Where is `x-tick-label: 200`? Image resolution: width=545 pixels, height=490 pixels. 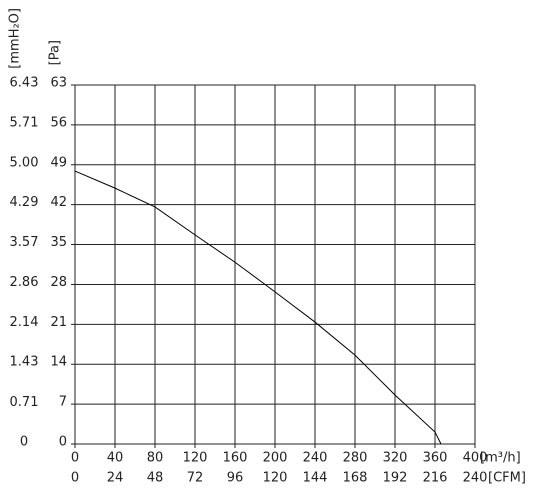 x-tick-label: 200 is located at coordinates (275, 458).